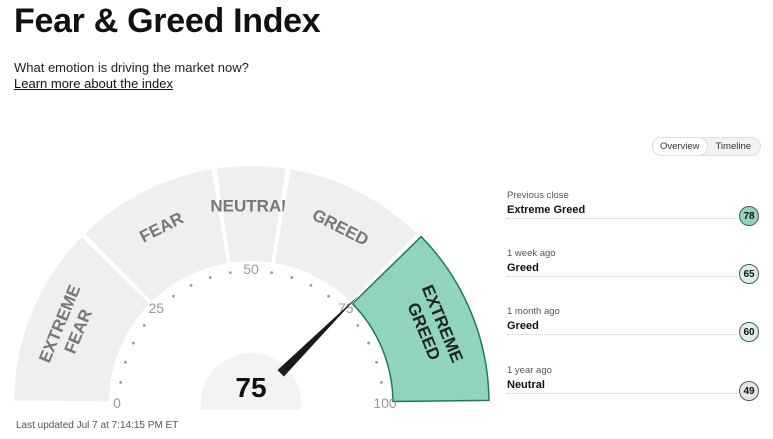 This screenshot has width=773, height=439. I want to click on toggle-overview: Overview, so click(680, 146).